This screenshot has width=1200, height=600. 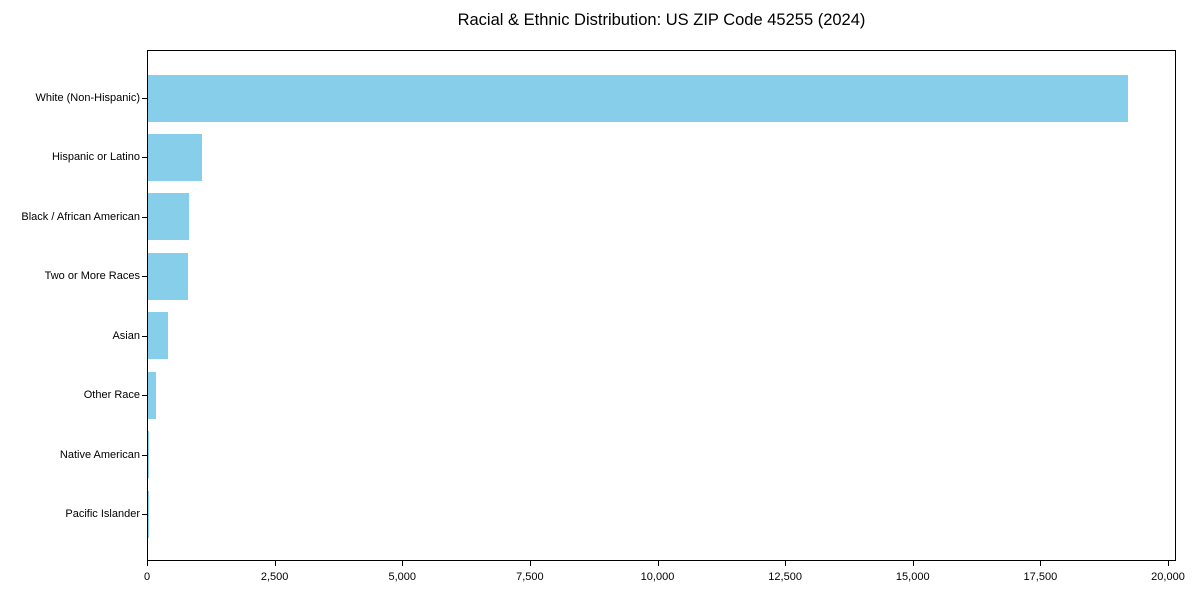 What do you see at coordinates (402, 577) in the screenshot?
I see `x-tick-label: 5,000` at bounding box center [402, 577].